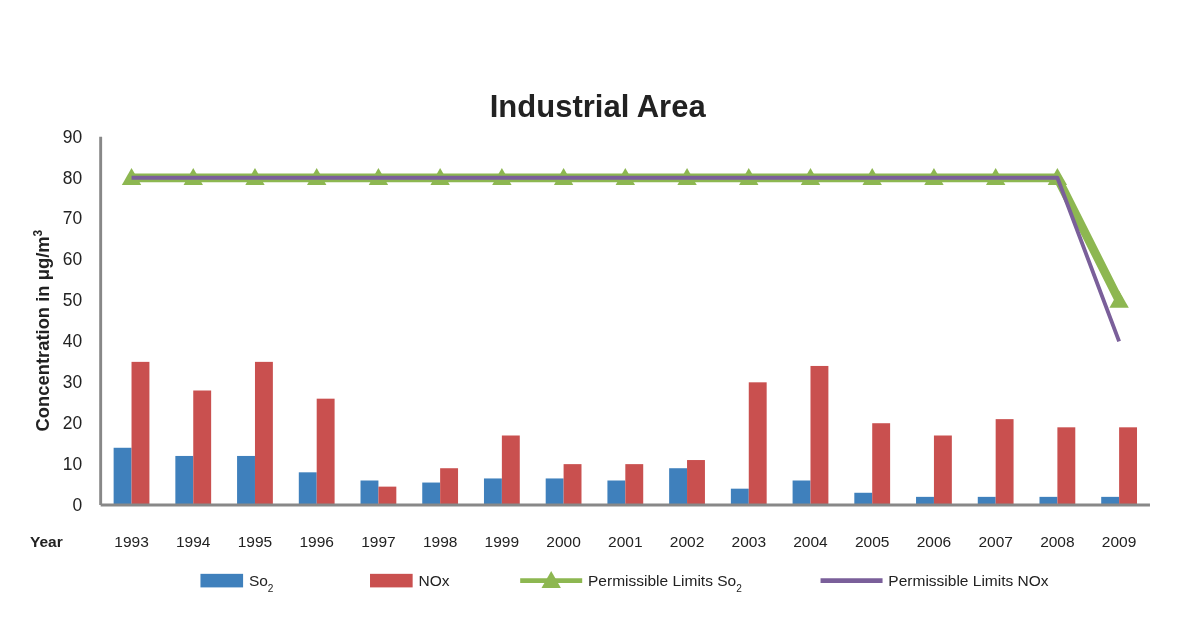 The height and width of the screenshot is (643, 1181). I want to click on x-tick-label: 1994, so click(193, 541).